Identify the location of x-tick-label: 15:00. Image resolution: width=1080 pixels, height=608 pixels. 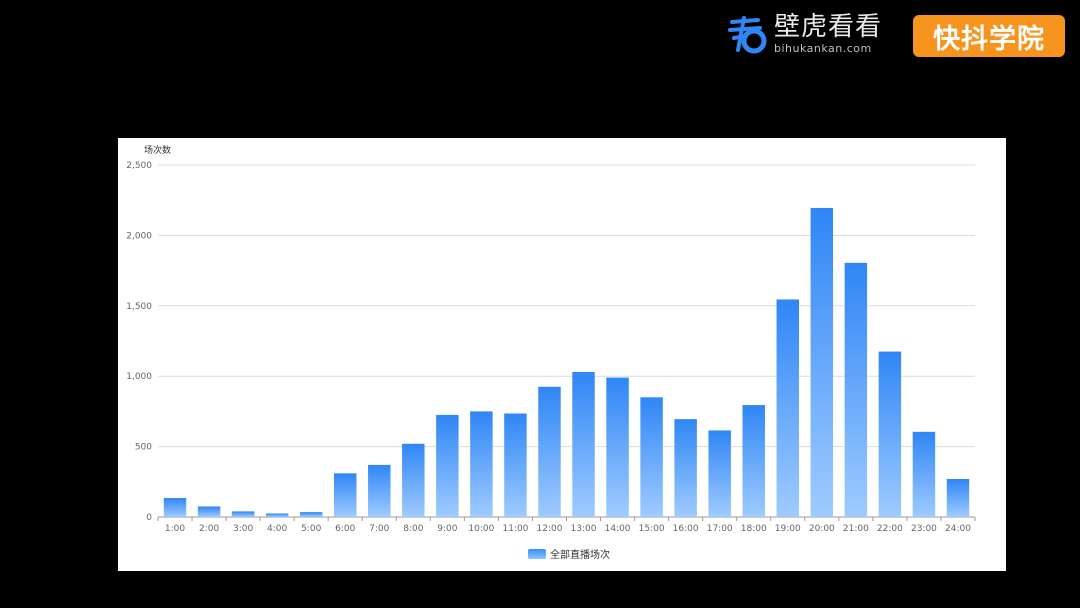
(652, 529).